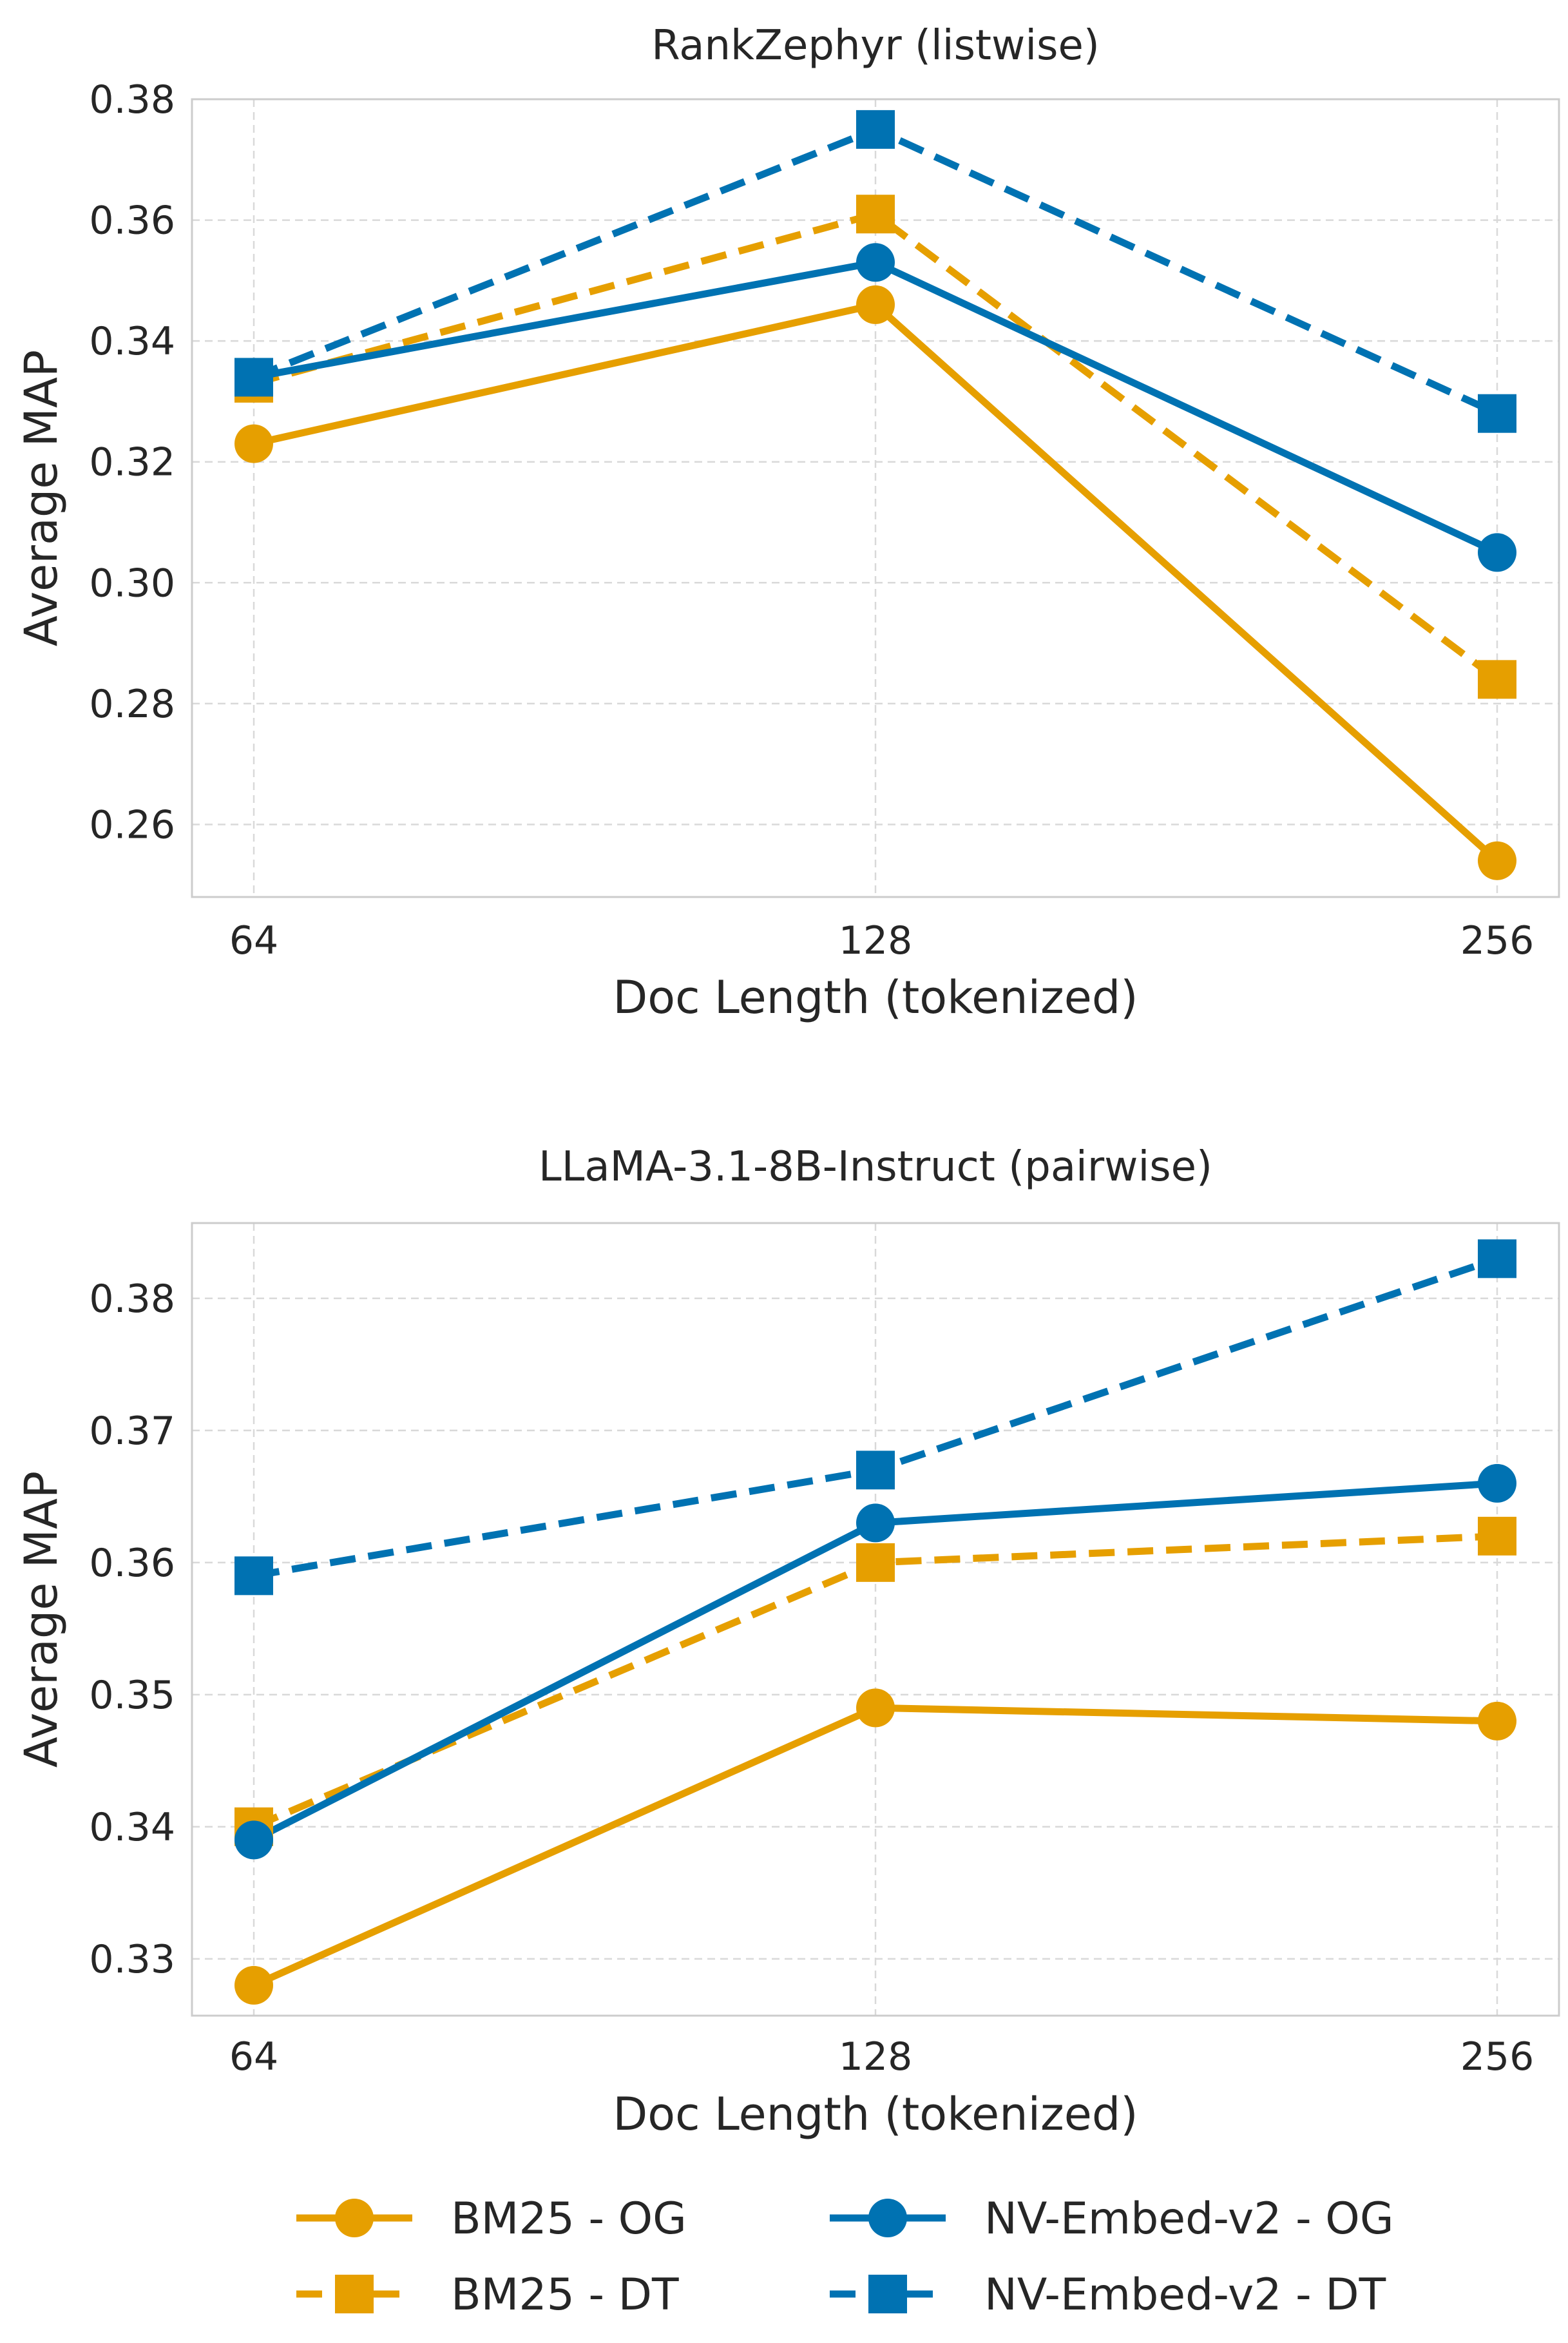 This screenshot has width=1568, height=2343. What do you see at coordinates (132, 583) in the screenshot?
I see `y-tick-label: 0.30` at bounding box center [132, 583].